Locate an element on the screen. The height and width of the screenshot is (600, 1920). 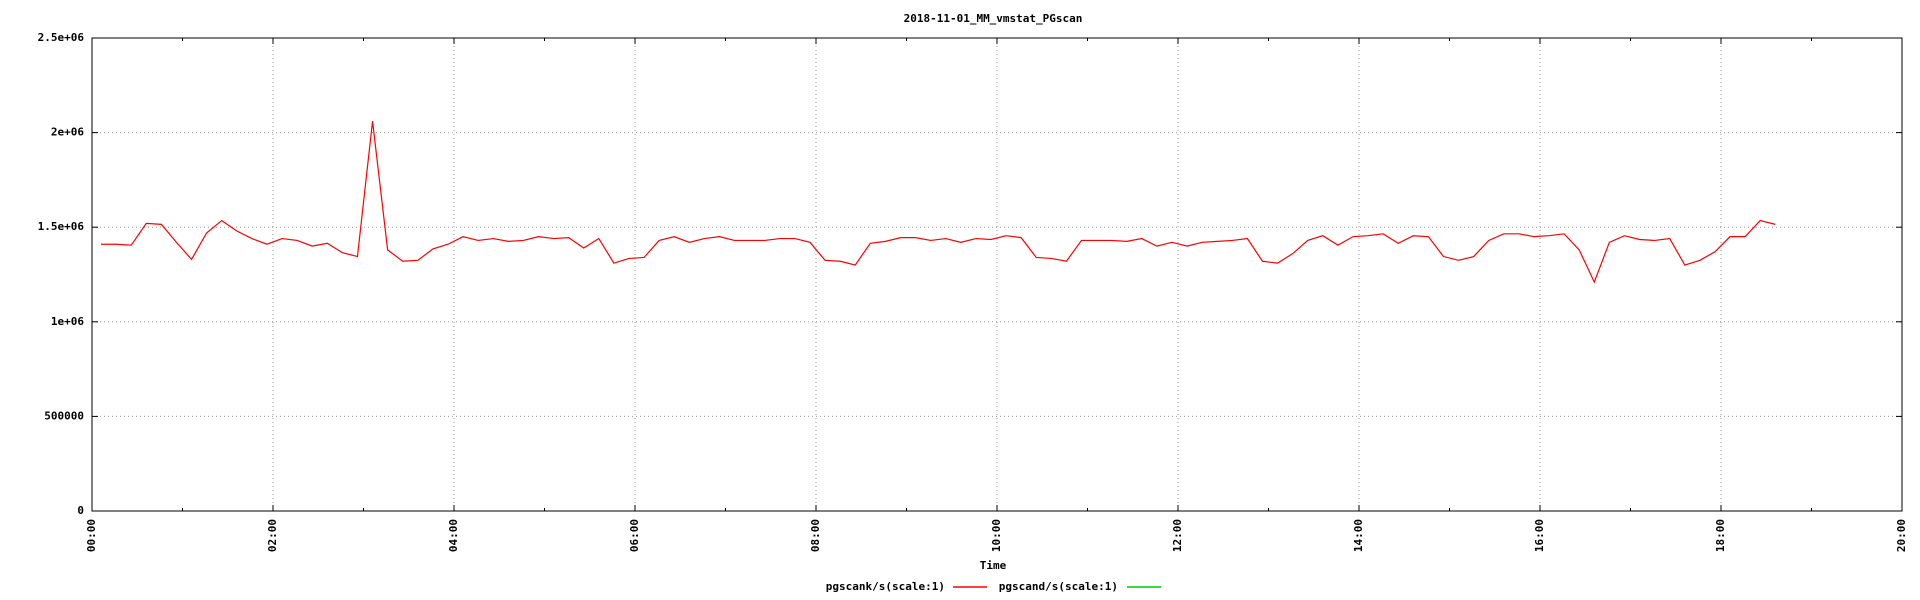
x-tick-label: 16:00 is located at coordinates (1539, 535).